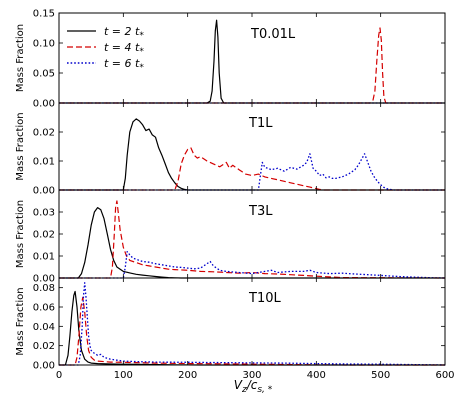 The width and height of the screenshot is (463, 405). I want to click on y-tick-label: 0.05, so click(44, 74).